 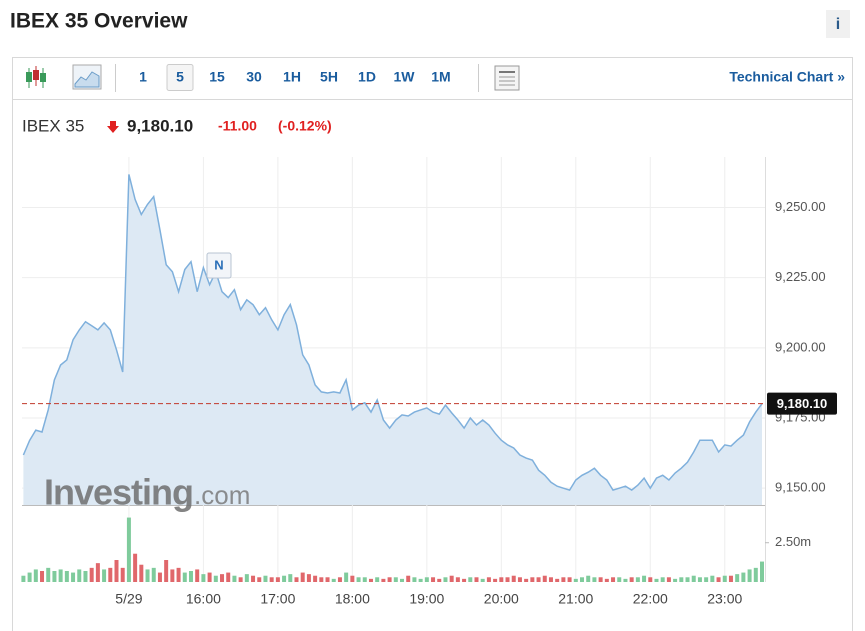 I want to click on interval-button: 5, so click(x=180, y=77).